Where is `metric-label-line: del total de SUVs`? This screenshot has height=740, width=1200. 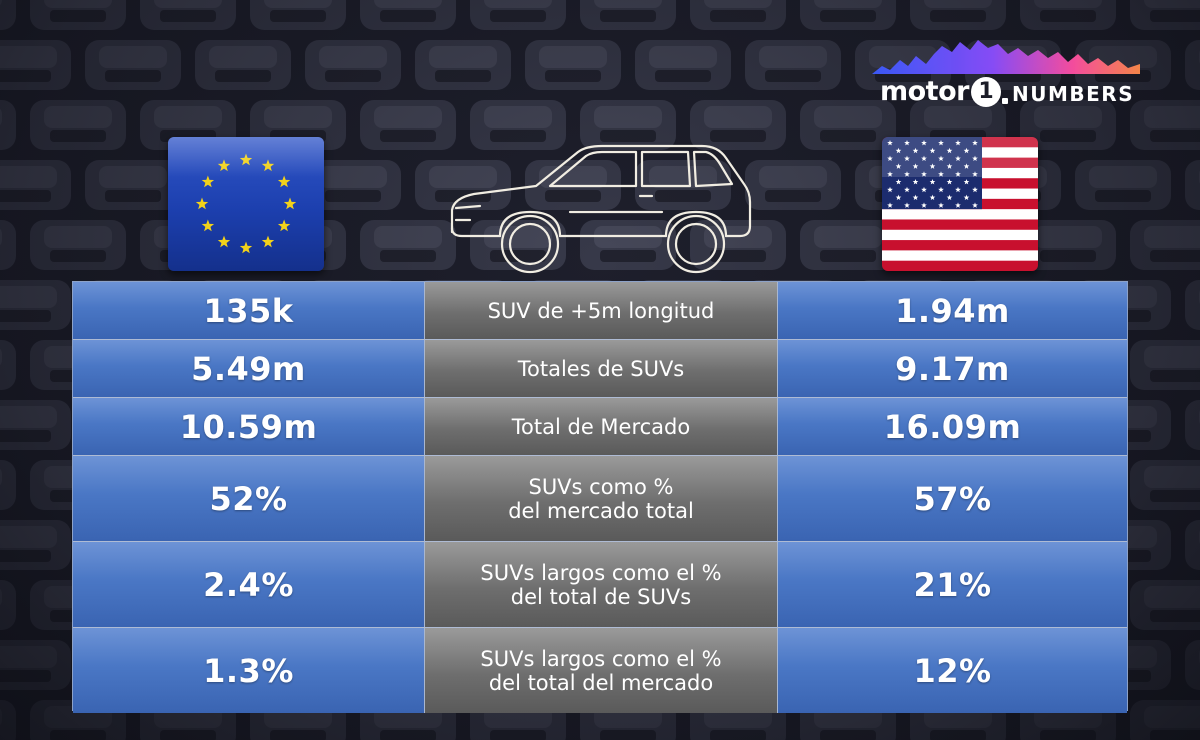
metric-label-line: del total de SUVs is located at coordinates (601, 596).